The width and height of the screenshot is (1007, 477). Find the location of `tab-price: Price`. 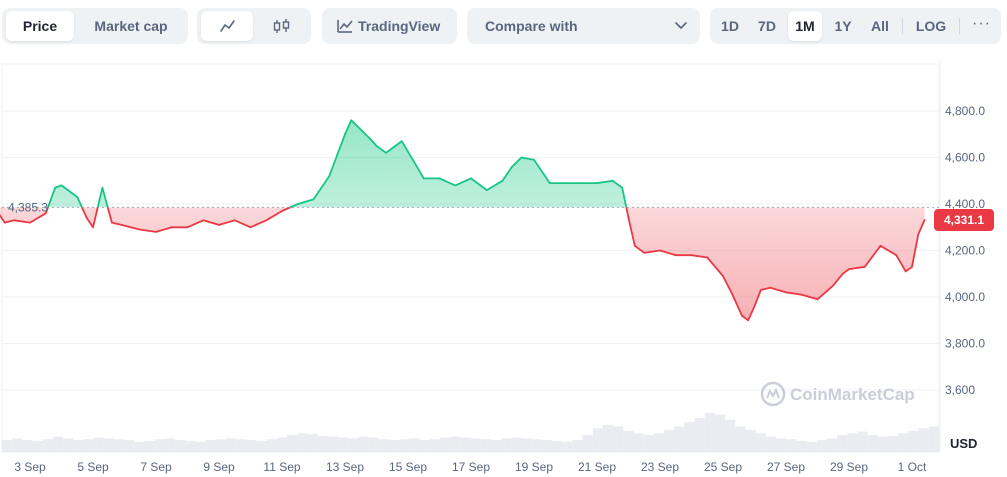

tab-price: Price is located at coordinates (40, 26).